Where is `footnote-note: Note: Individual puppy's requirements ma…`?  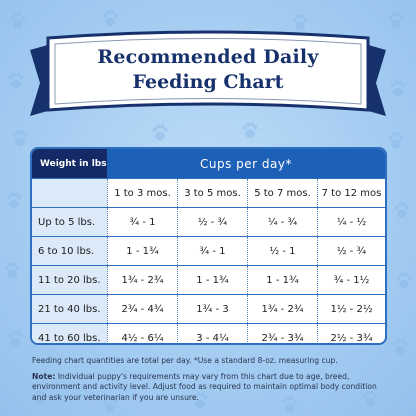 footnote-note: Note: Individual puppy's requirements ma… is located at coordinates (210, 387).